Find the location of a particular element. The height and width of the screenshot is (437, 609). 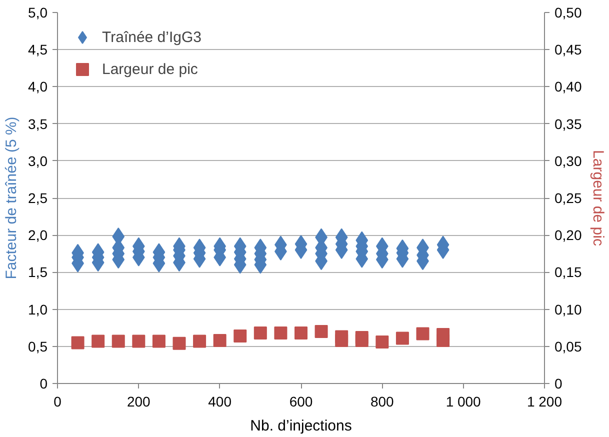

y2-axis-title: Largeur de pic is located at coordinates (598, 198).